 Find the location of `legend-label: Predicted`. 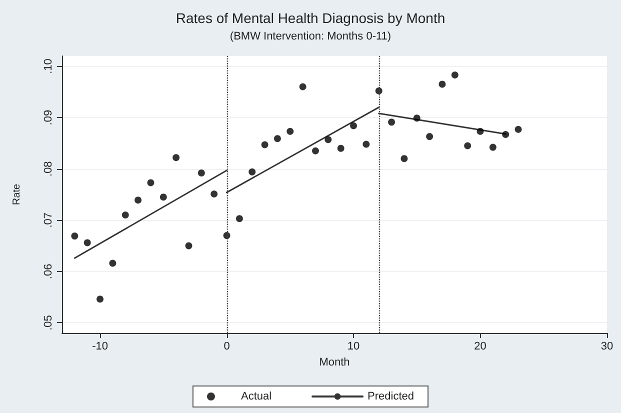

legend-label: Predicted is located at coordinates (391, 396).